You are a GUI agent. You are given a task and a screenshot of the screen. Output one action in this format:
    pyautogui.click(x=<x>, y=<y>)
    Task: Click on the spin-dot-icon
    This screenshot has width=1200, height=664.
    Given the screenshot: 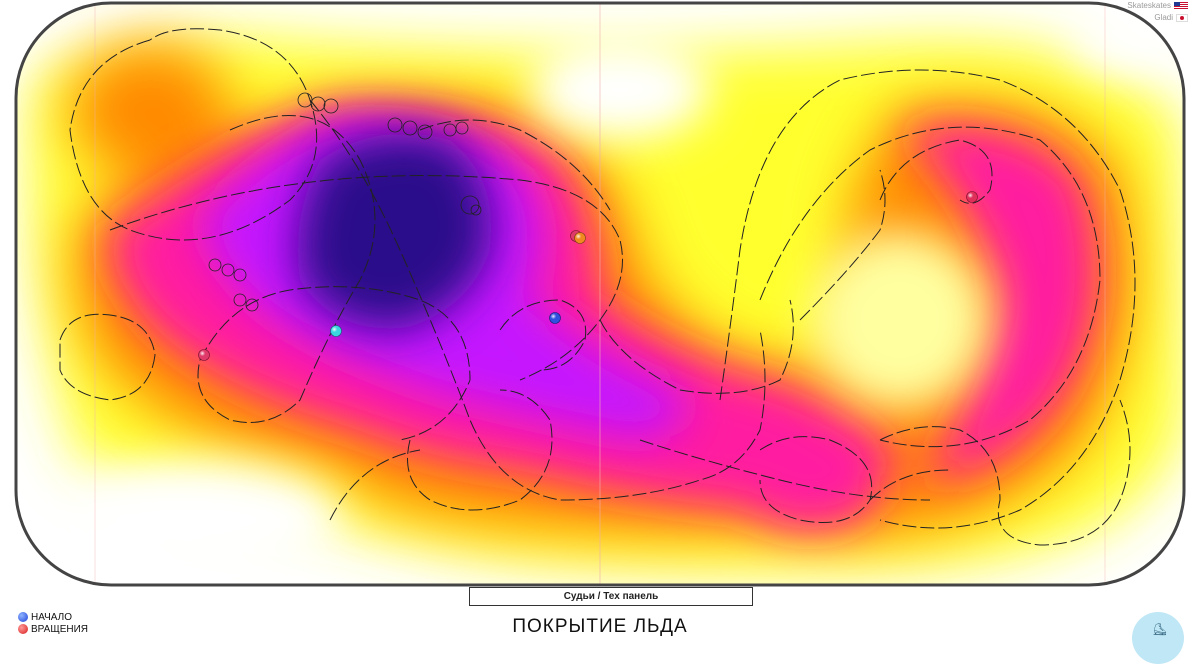 What is the action you would take?
    pyautogui.click(x=23, y=629)
    